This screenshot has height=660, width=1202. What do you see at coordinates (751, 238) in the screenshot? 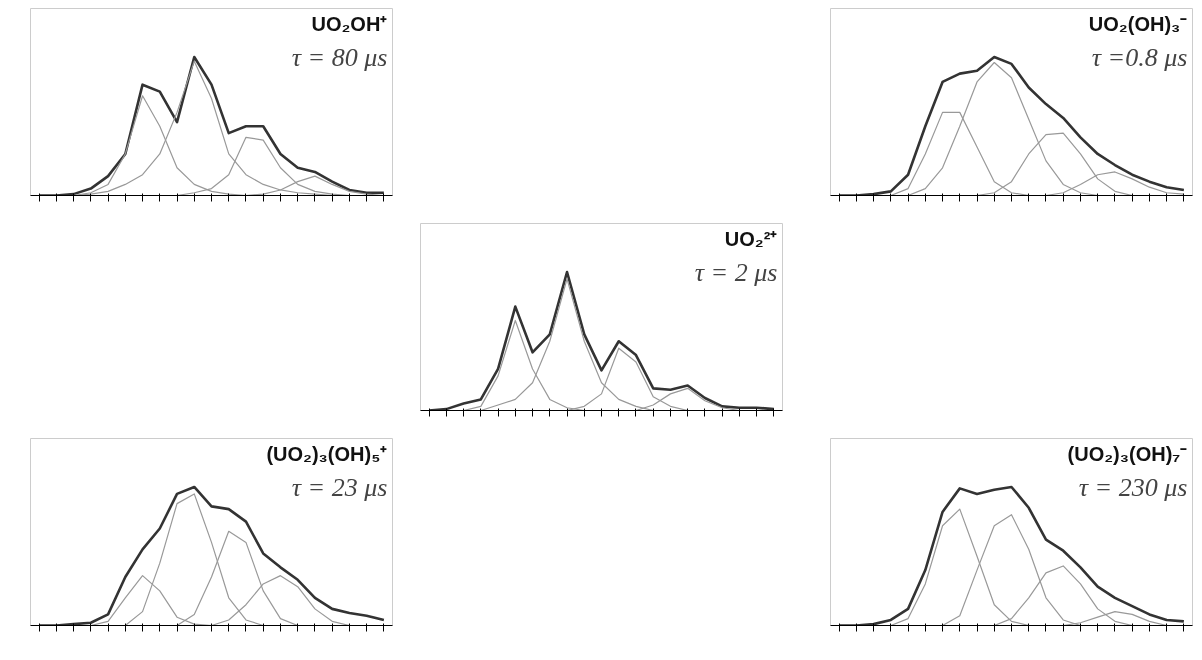
I see `chart-title: UO₂²⁺` at bounding box center [751, 238].